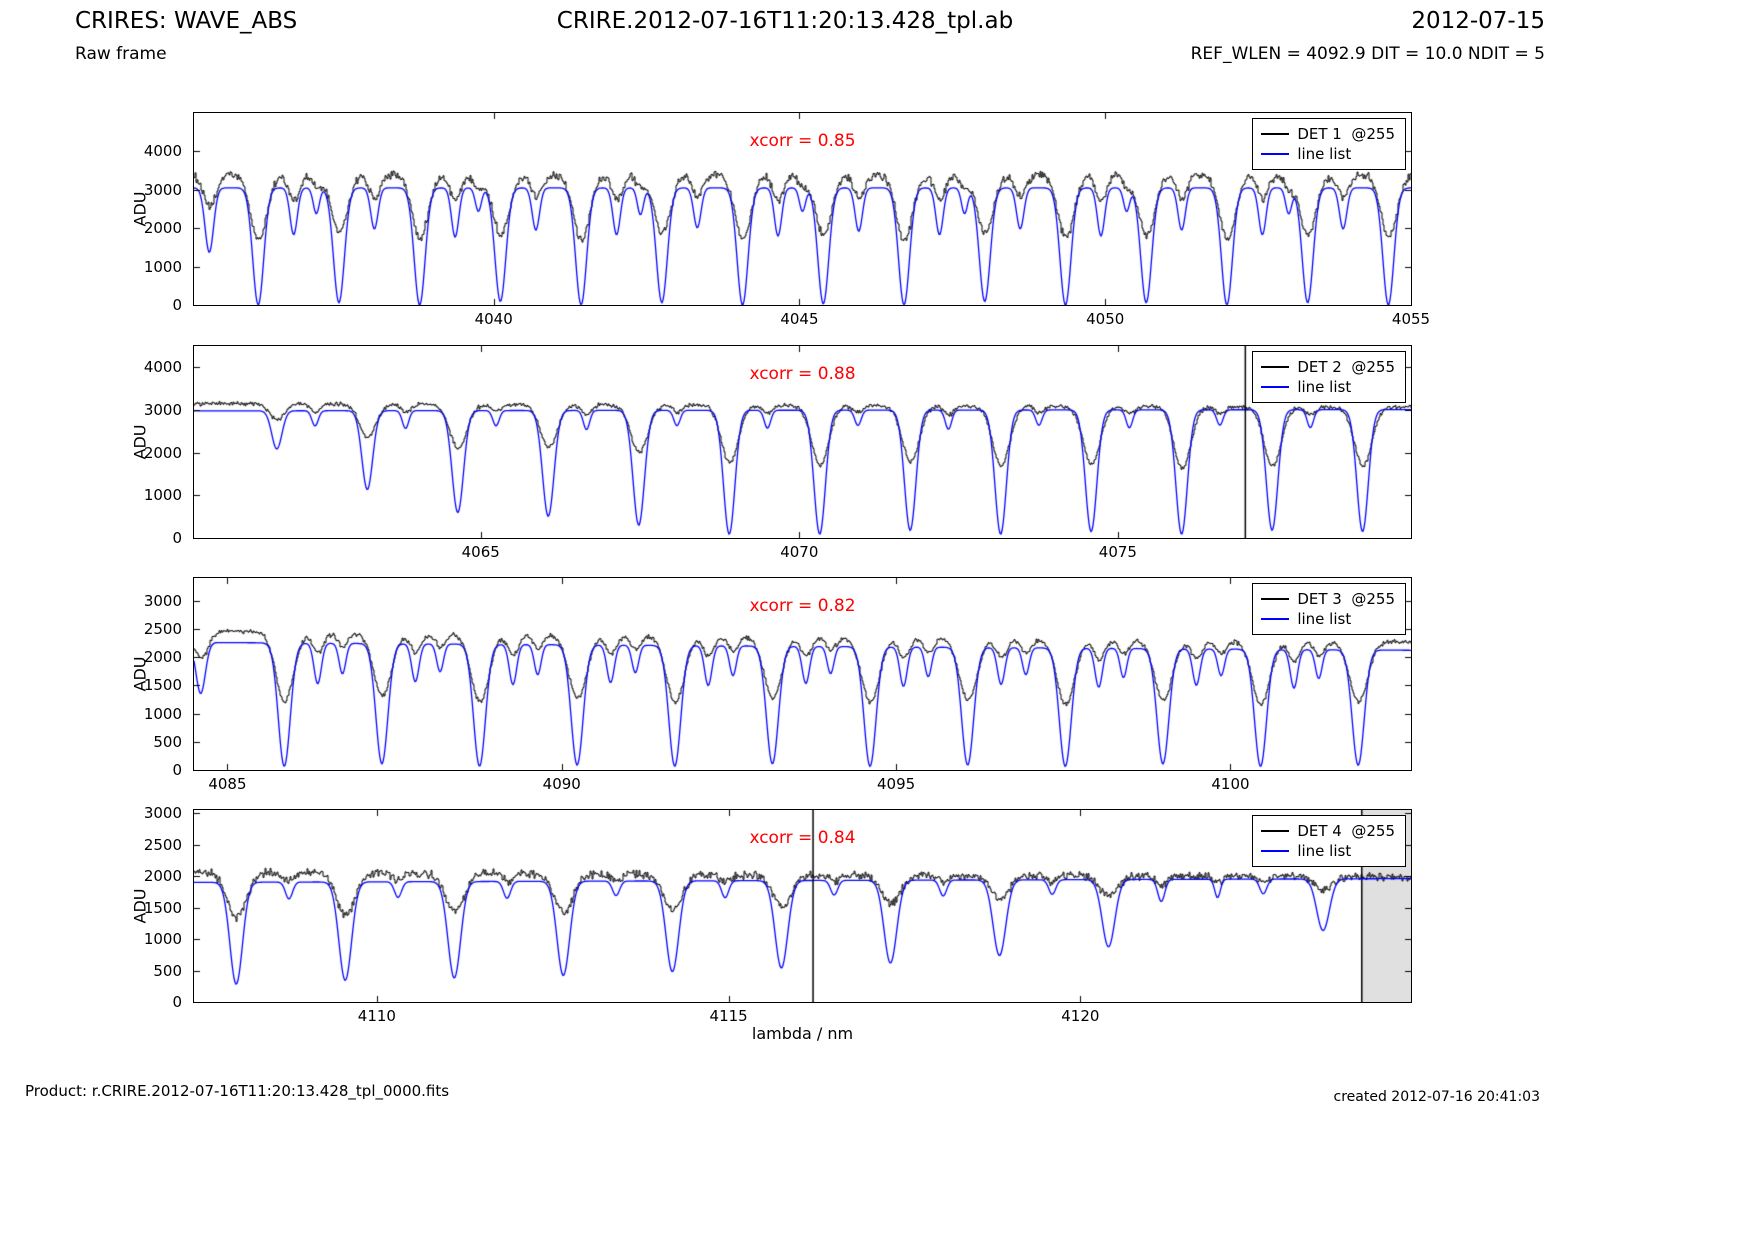 The image size is (1755, 1245). Describe the element at coordinates (802, 838) in the screenshot. I see `xcorr-value-det4: xcorr = 0.84` at that location.